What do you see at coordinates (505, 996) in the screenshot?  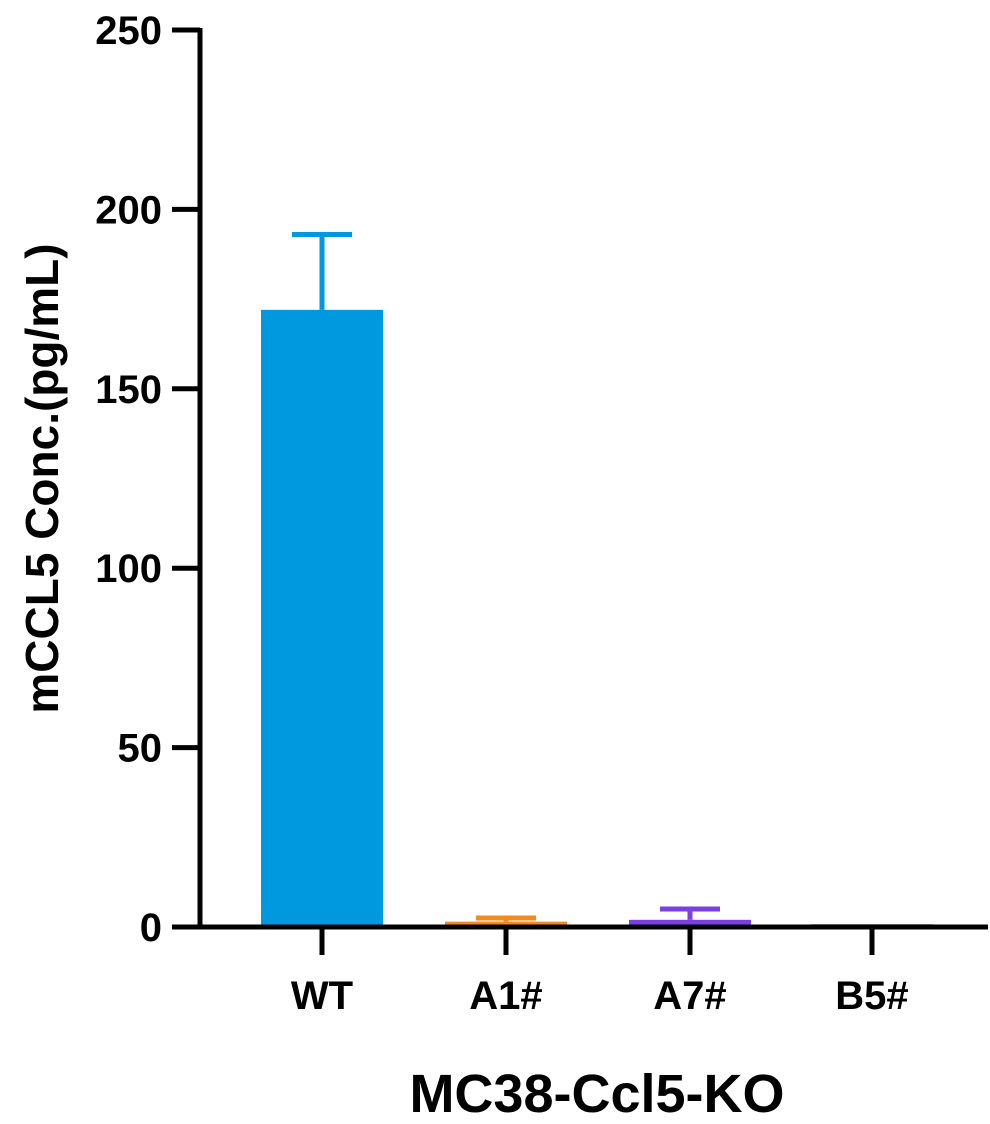 I see `x-tick-label: A1#` at bounding box center [505, 996].